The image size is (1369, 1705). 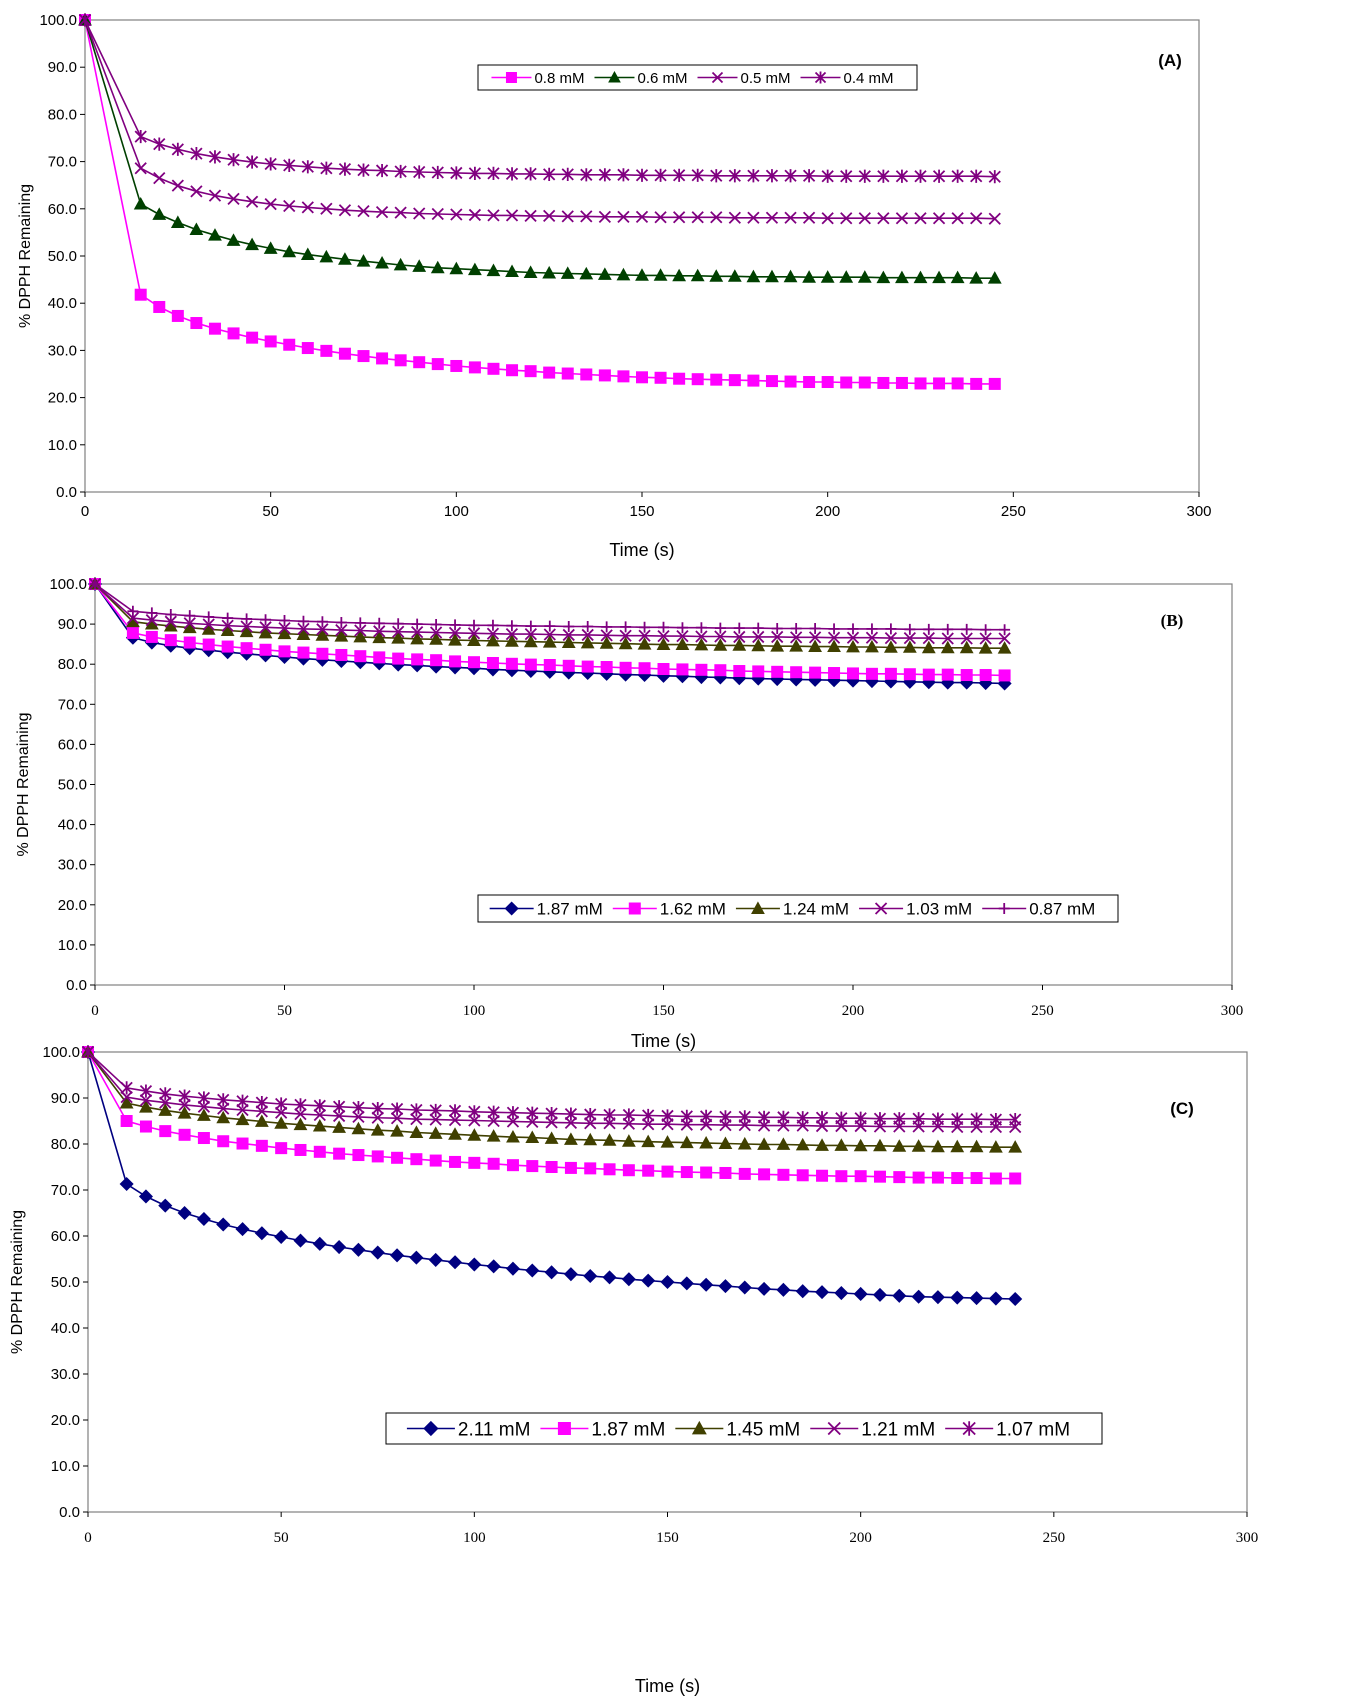 I want to click on legend-item-2: 1.45 mM, so click(x=737, y=1429).